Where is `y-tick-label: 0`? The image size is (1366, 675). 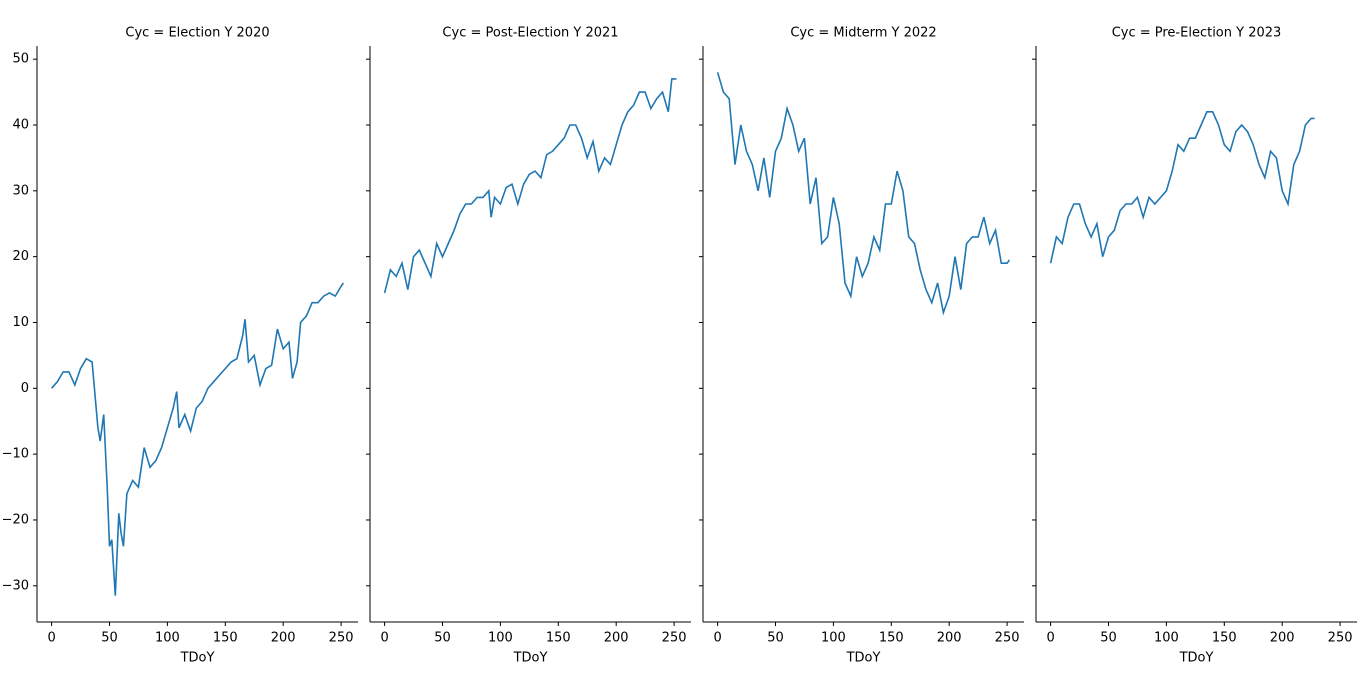
y-tick-label: 0 is located at coordinates (25, 388).